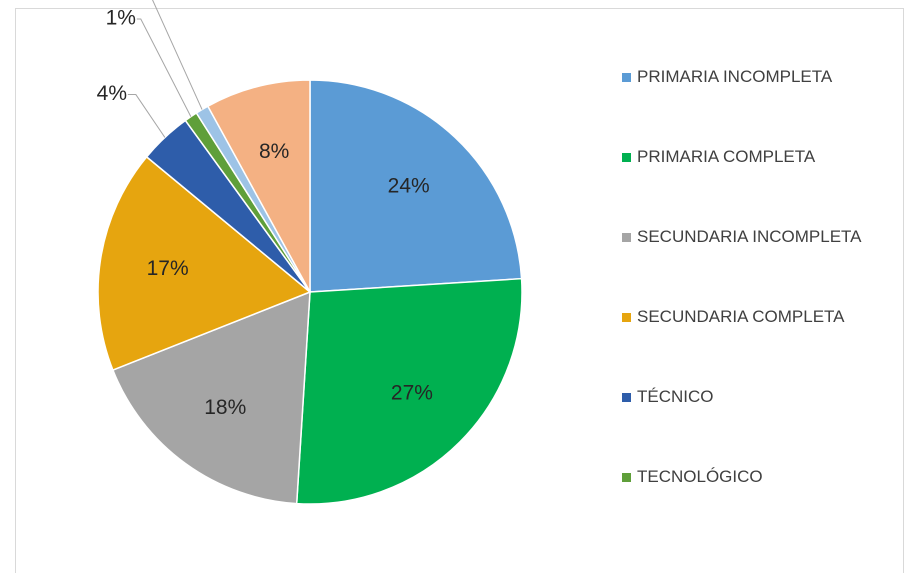 The image size is (905, 573). What do you see at coordinates (726, 156) in the screenshot?
I see `legend-label: PRIMARIA COMPLETA` at bounding box center [726, 156].